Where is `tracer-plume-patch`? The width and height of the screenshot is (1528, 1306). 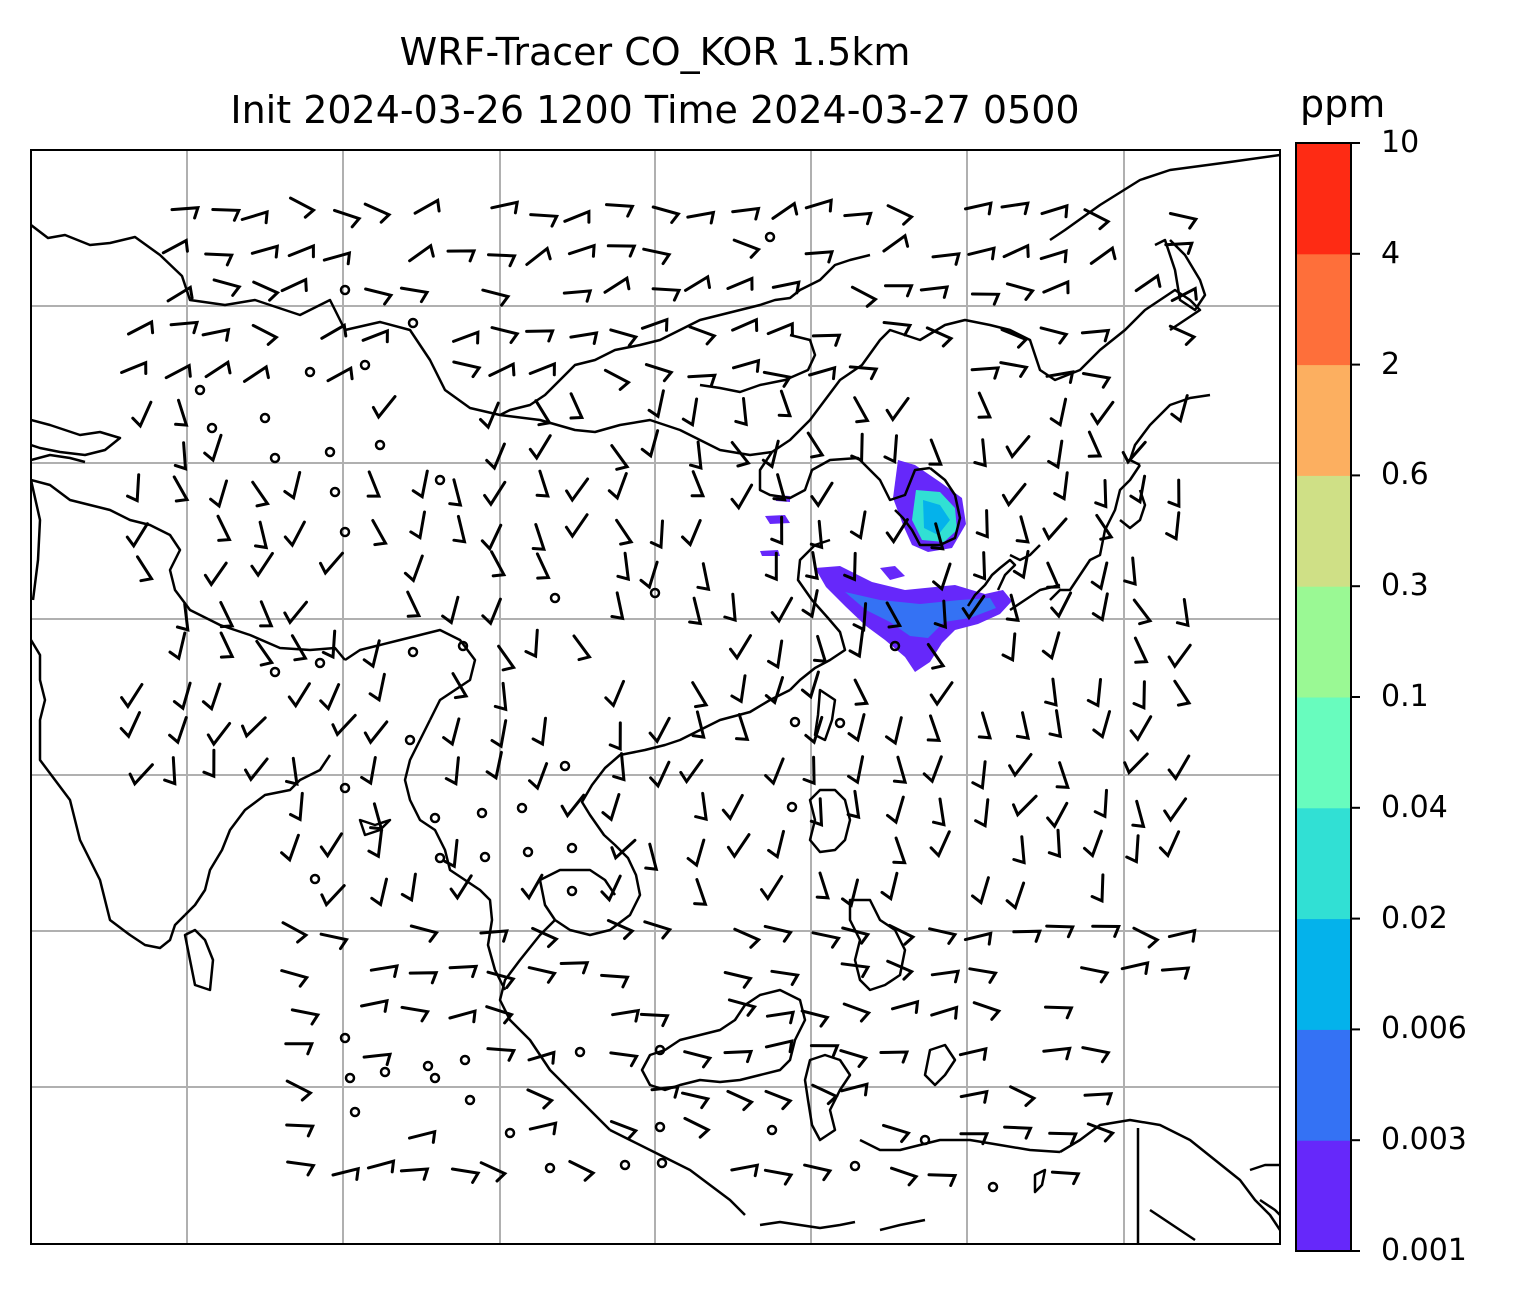 tracer-plume-patch is located at coordinates (892, 573).